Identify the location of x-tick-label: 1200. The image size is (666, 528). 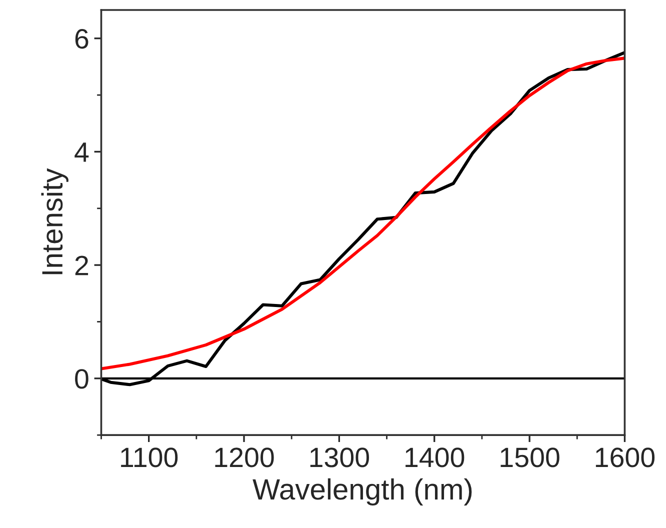
(244, 458).